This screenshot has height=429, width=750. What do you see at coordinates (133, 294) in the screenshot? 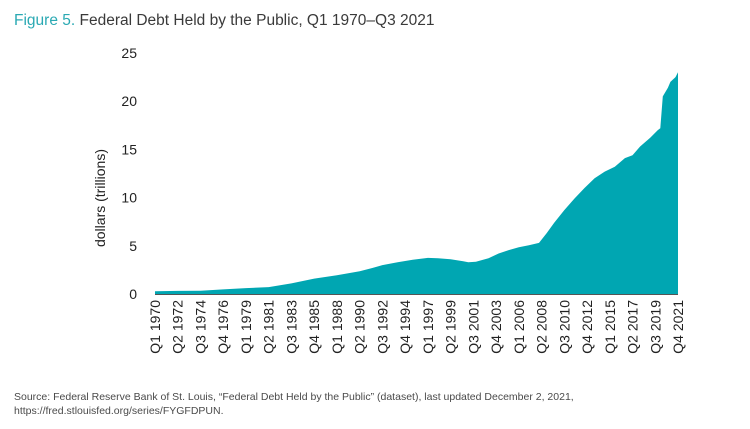
I see `y-tick-label: 0` at bounding box center [133, 294].